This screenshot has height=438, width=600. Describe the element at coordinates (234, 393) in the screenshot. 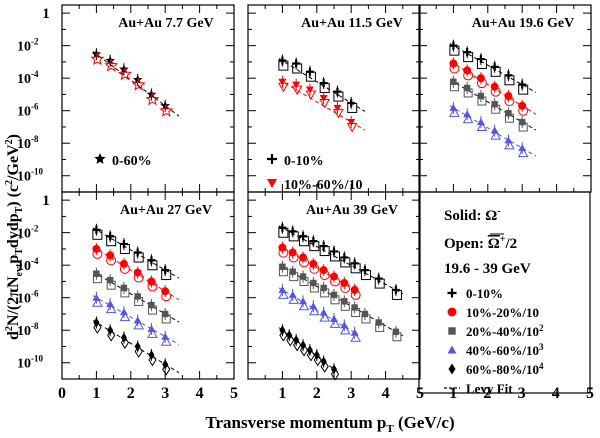

I see `x-tick-label: 5` at that location.